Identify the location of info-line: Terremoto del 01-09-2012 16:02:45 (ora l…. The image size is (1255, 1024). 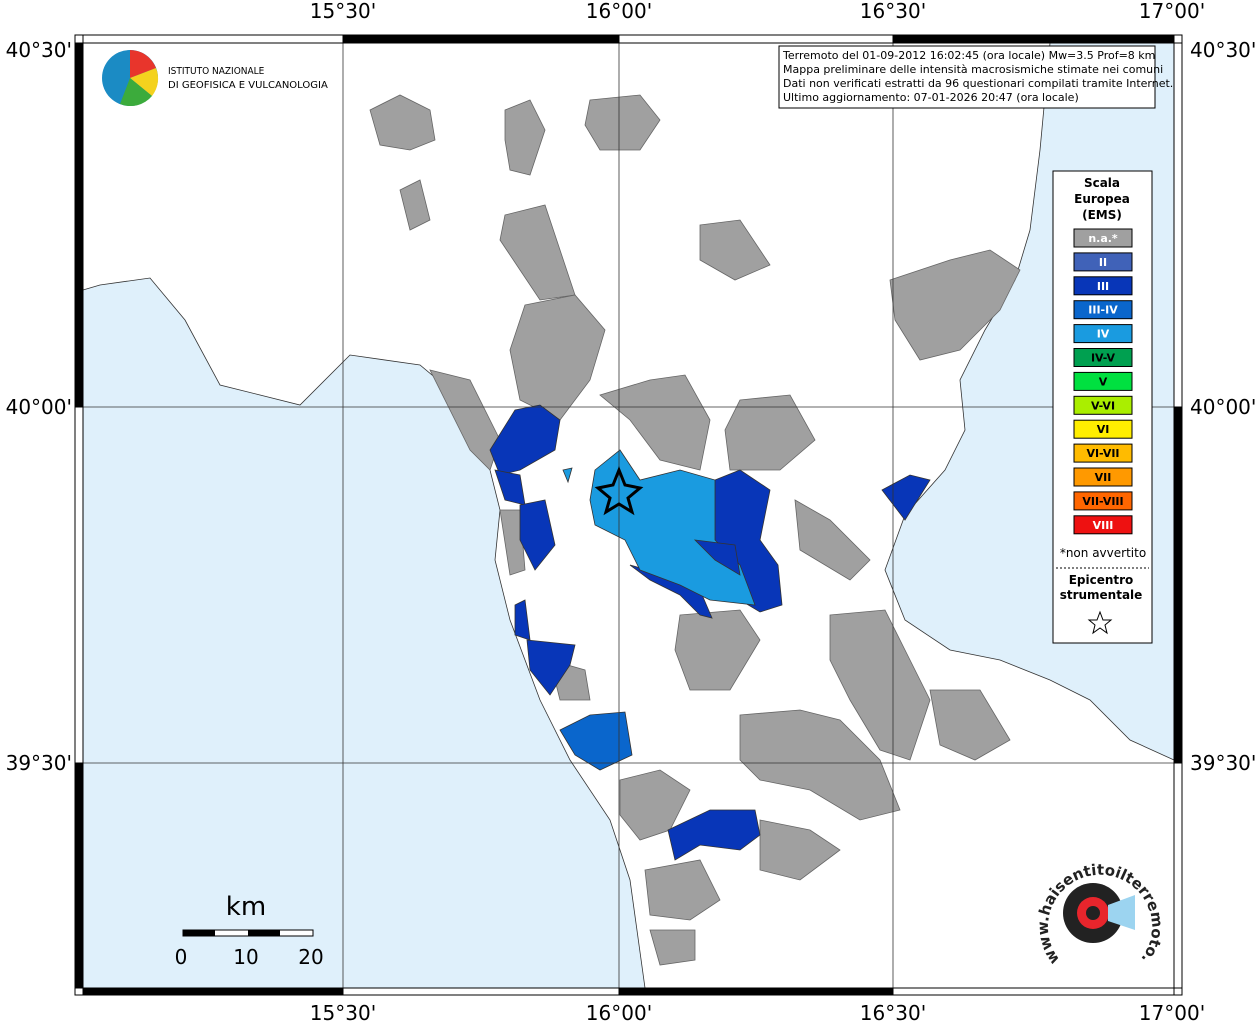
(968, 55).